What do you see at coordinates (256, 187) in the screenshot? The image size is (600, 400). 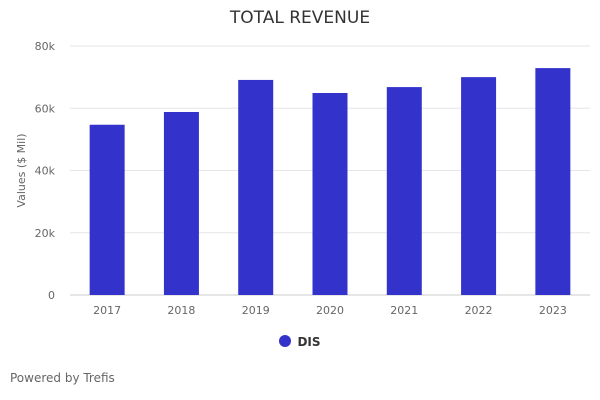 I see `bar-2019` at bounding box center [256, 187].